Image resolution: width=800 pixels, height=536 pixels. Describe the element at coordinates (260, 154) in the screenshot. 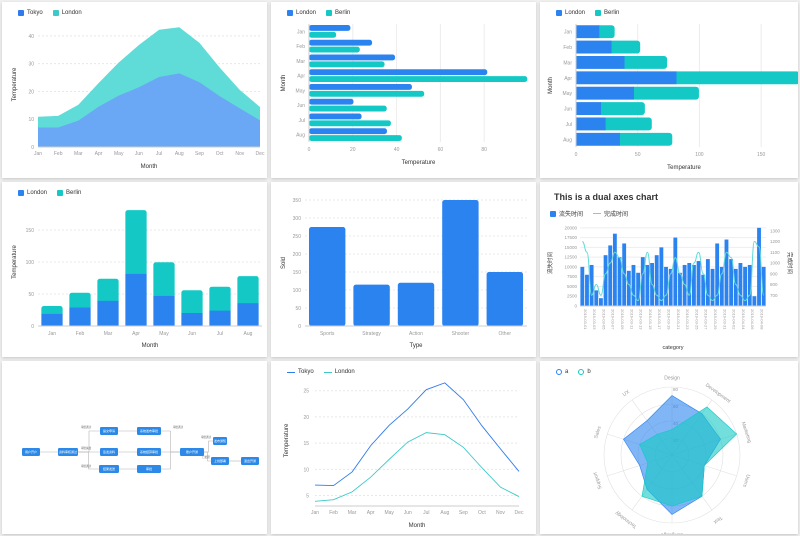

I see `x-tick-label: Dec` at that location.